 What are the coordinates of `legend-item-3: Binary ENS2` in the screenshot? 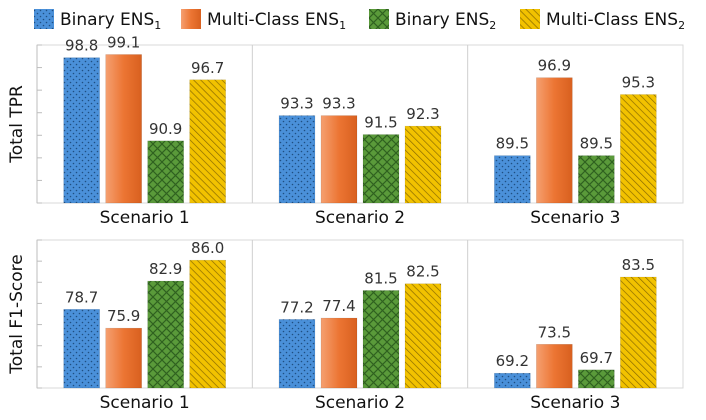 It's located at (432, 20).